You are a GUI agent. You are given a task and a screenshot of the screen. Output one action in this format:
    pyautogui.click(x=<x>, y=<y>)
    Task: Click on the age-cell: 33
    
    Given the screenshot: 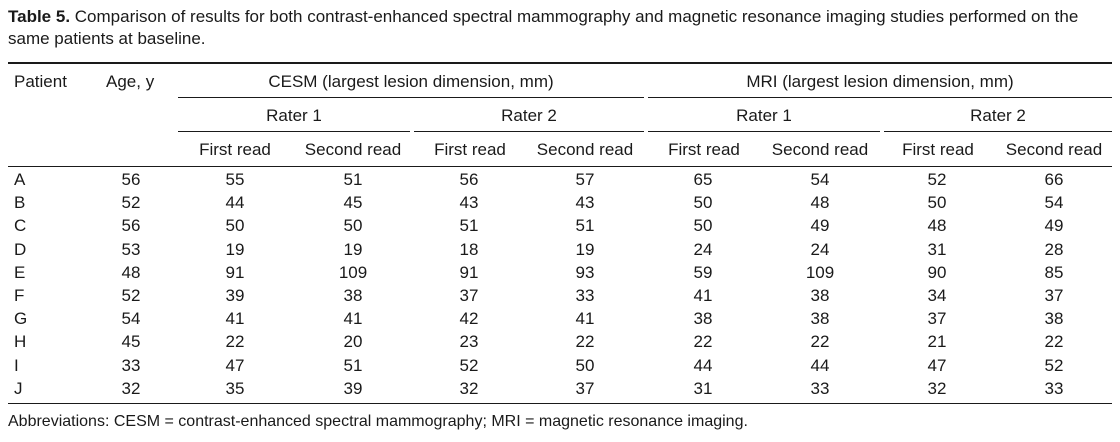 What is the action you would take?
    pyautogui.click(x=131, y=365)
    